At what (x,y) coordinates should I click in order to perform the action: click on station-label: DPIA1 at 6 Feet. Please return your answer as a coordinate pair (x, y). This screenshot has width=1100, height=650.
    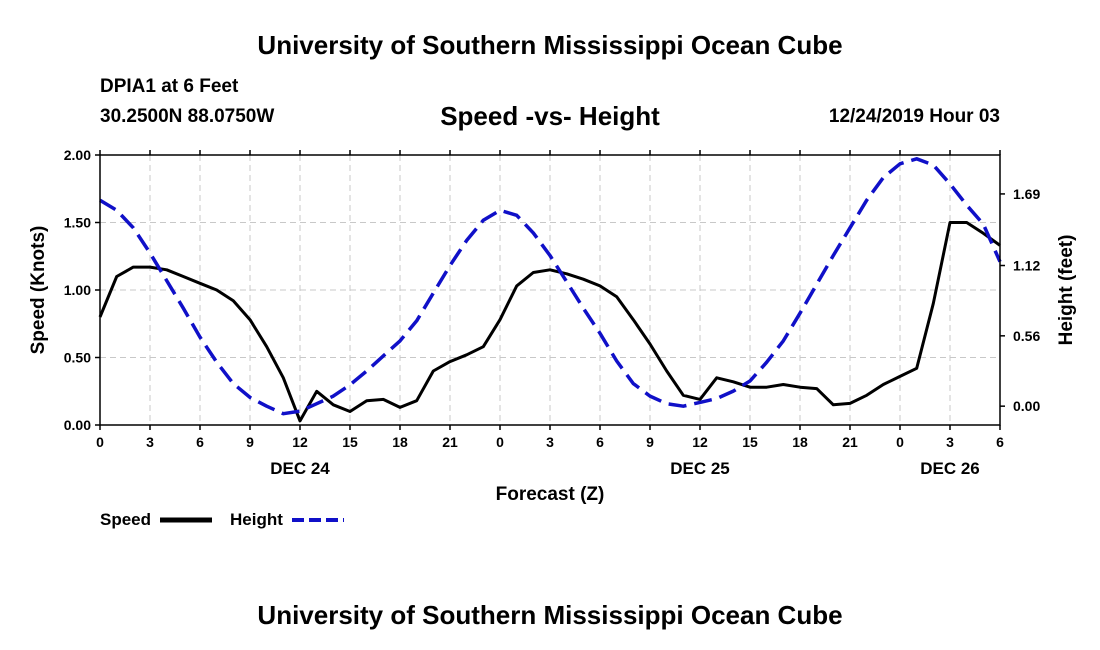
    Looking at the image, I should click on (169, 86).